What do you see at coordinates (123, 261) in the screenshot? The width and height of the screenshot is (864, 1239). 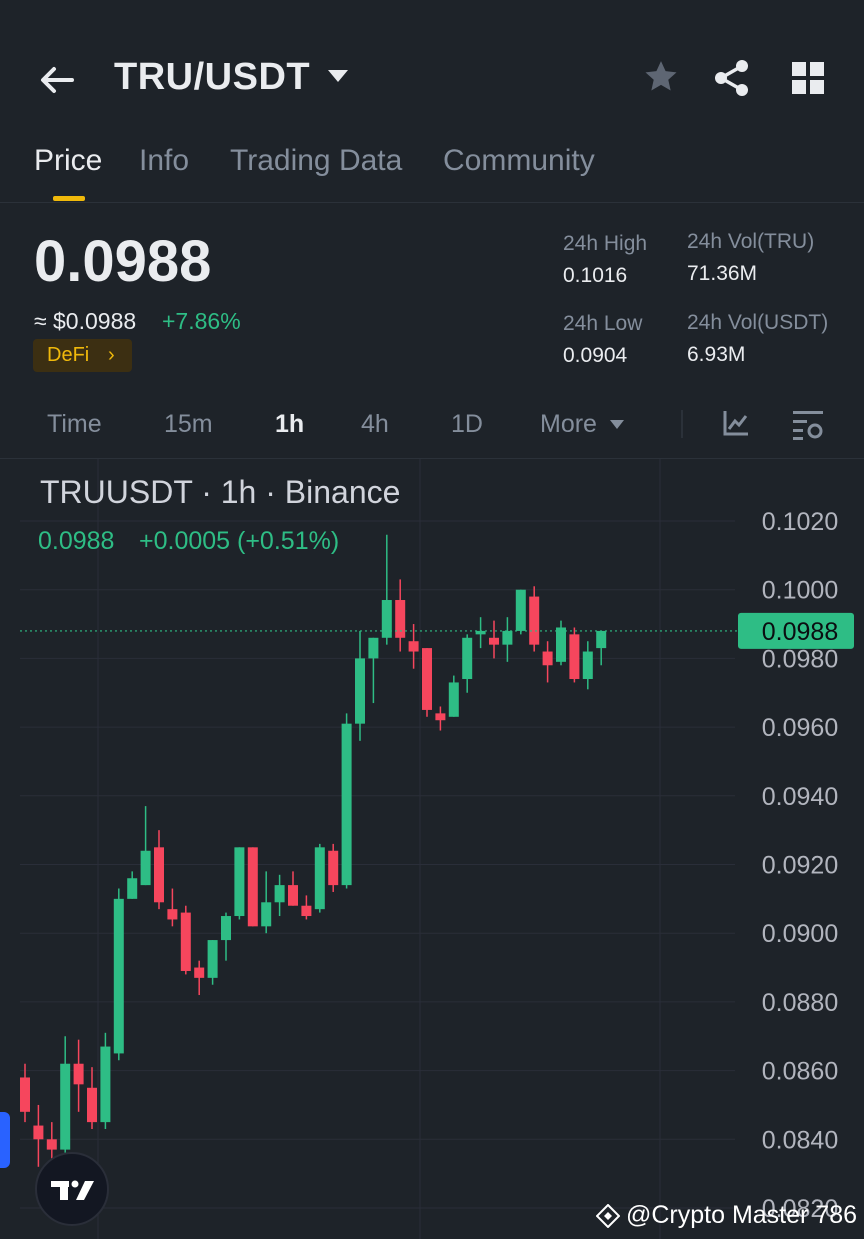 I see `last-price: 0.0988` at bounding box center [123, 261].